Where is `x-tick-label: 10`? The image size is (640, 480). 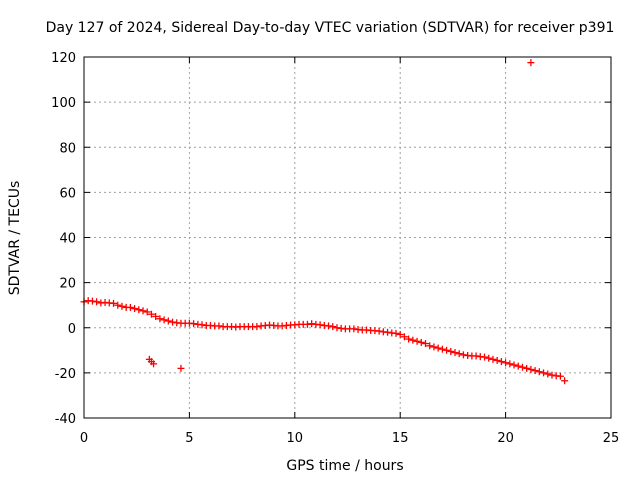
x-tick-label: 10 is located at coordinates (295, 438).